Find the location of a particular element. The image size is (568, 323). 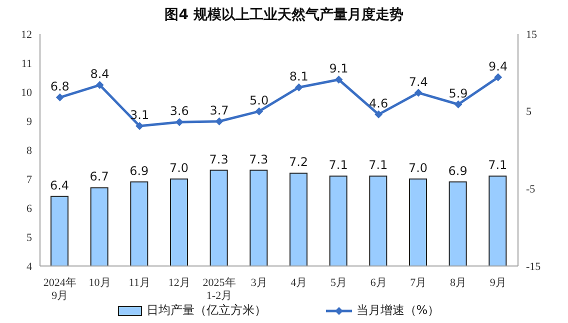

x-tick-label: 11月 is located at coordinates (139, 283).